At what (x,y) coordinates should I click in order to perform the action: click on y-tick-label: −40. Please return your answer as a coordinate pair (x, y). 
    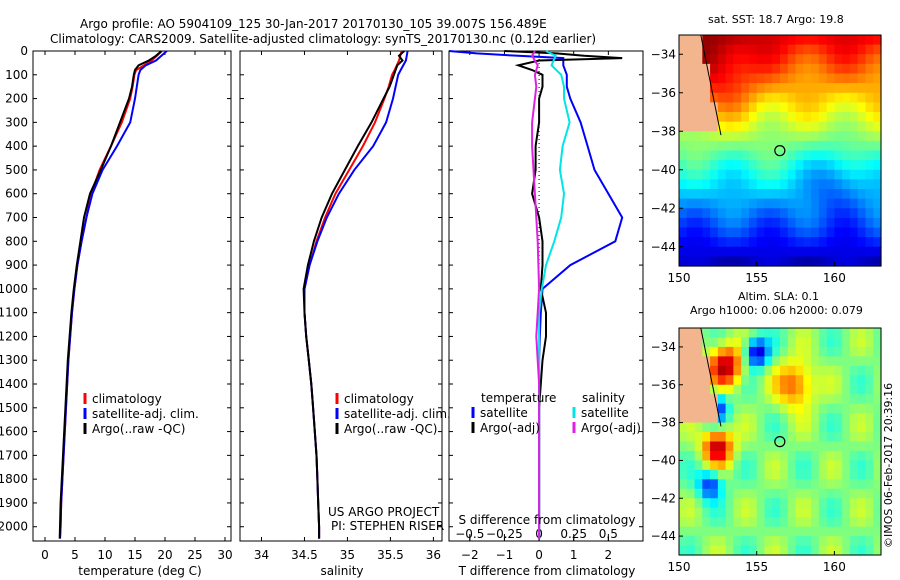
    Looking at the image, I should click on (663, 460).